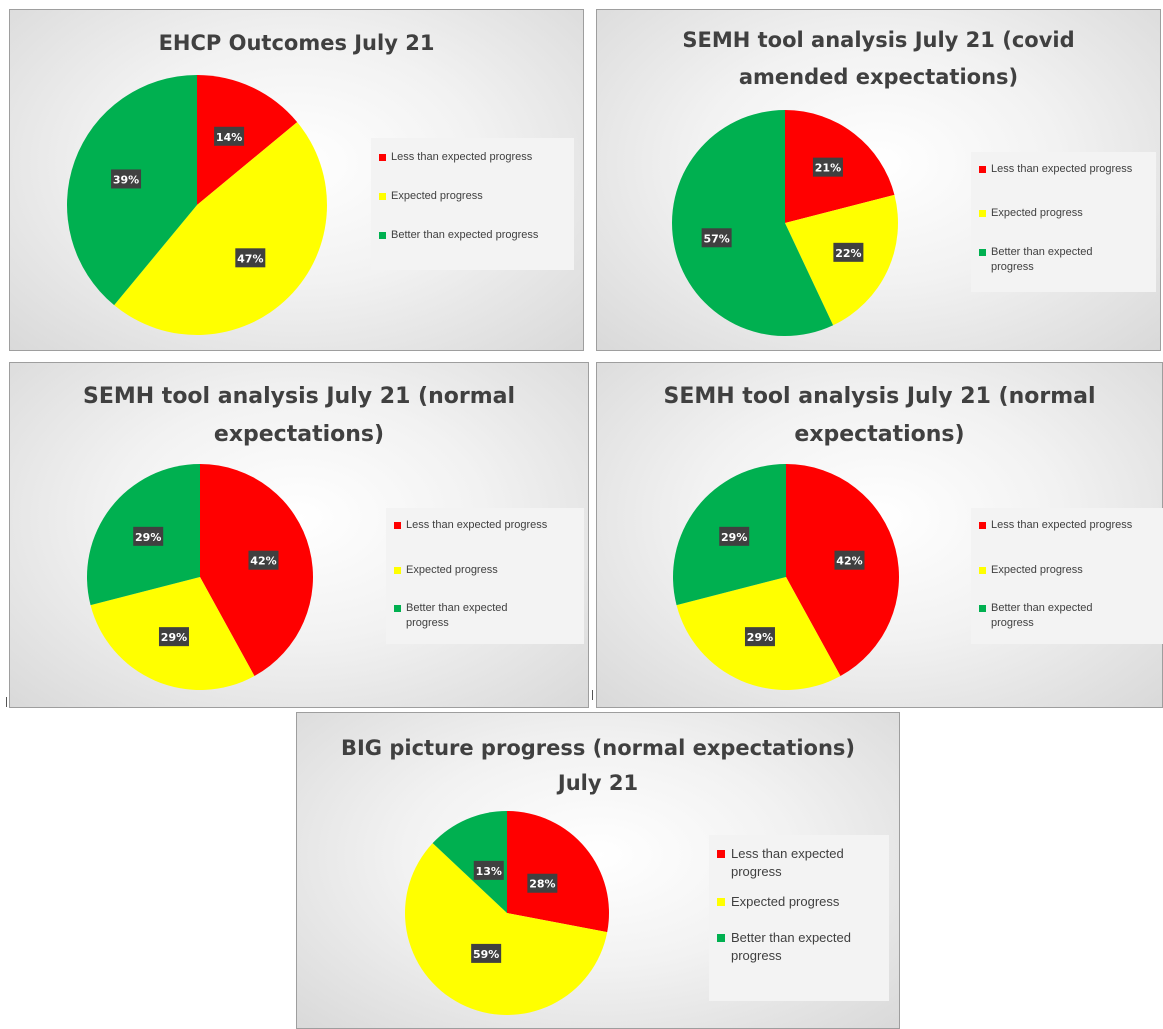 The height and width of the screenshot is (1029, 1163). I want to click on data-label: 42%, so click(849, 560).